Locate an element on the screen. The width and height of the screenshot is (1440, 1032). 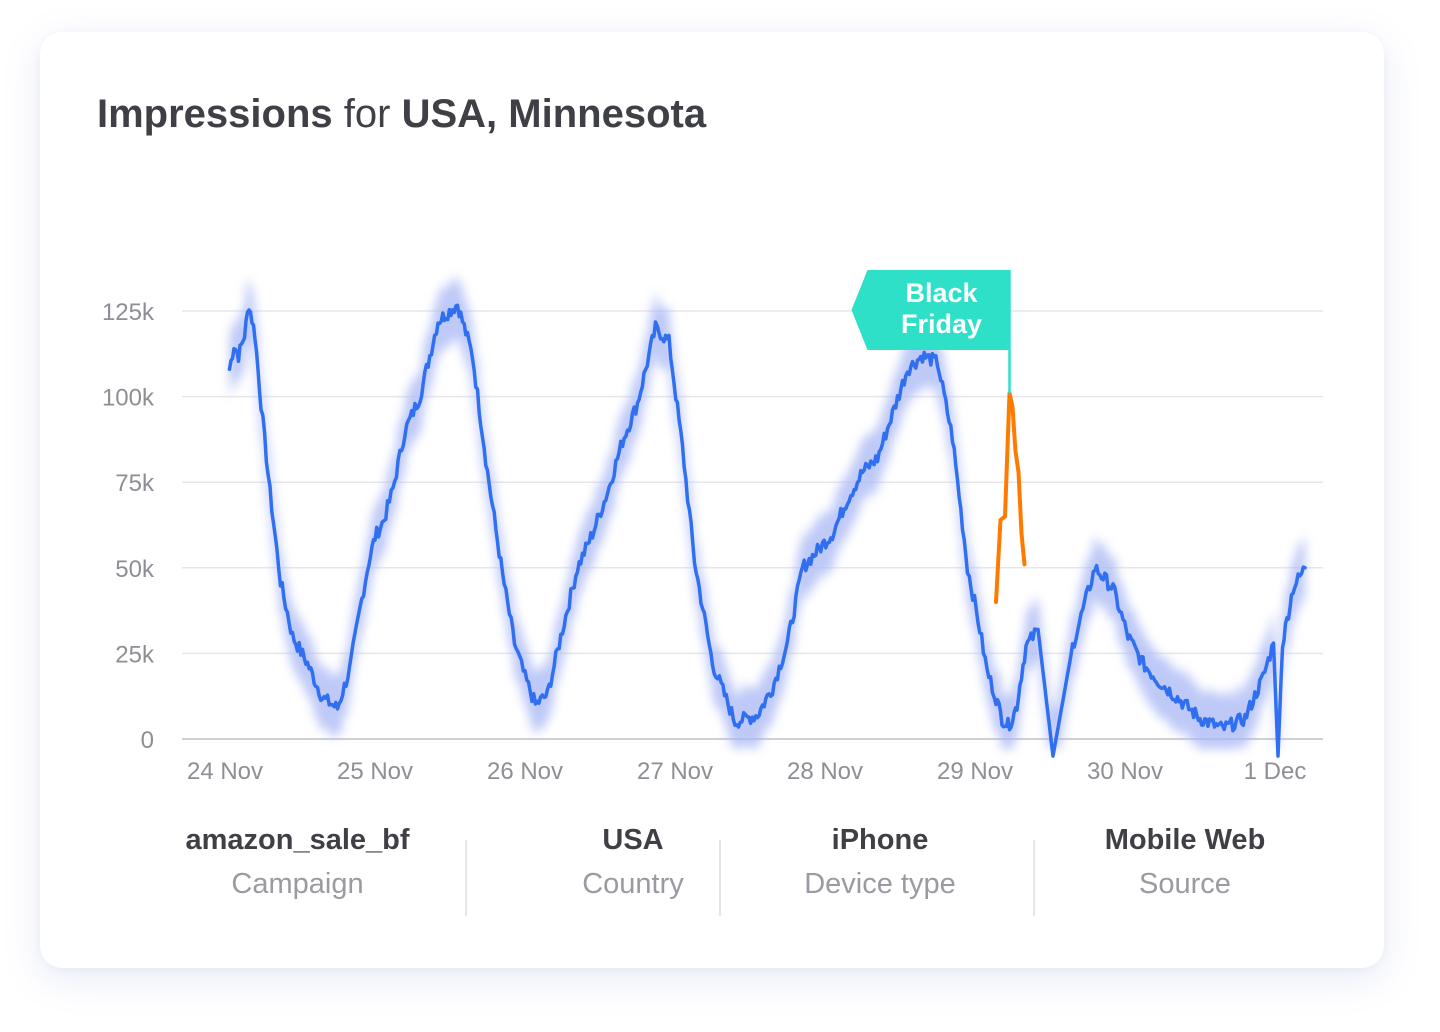
annotation-flag is located at coordinates (930, 310).